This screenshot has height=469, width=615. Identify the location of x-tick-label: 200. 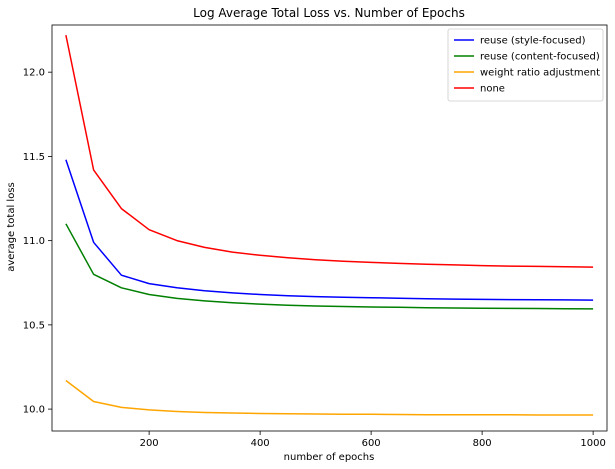
(149, 443).